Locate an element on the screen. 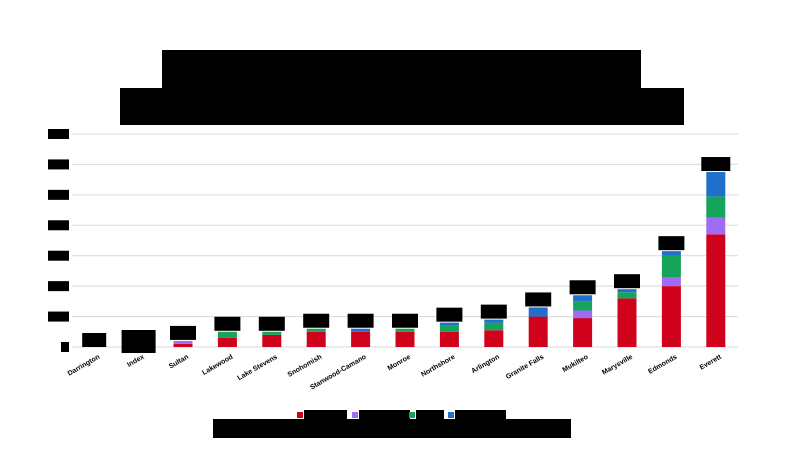 The width and height of the screenshot is (800, 450). legend-caption-redacted is located at coordinates (392, 428).